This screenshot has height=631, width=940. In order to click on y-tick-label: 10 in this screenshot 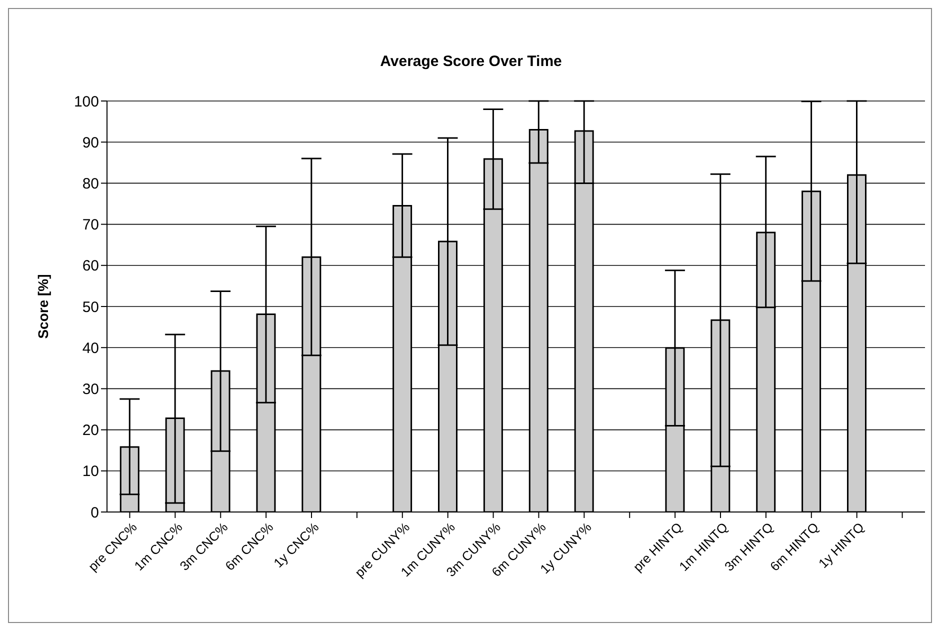, I will do `click(90, 471)`.